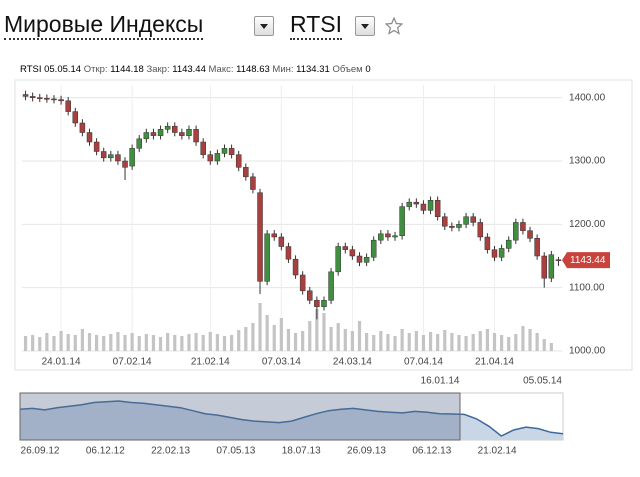 This screenshot has height=477, width=640. Describe the element at coordinates (281, 362) in the screenshot. I see `x-tick-label: 07.03.14` at that location.